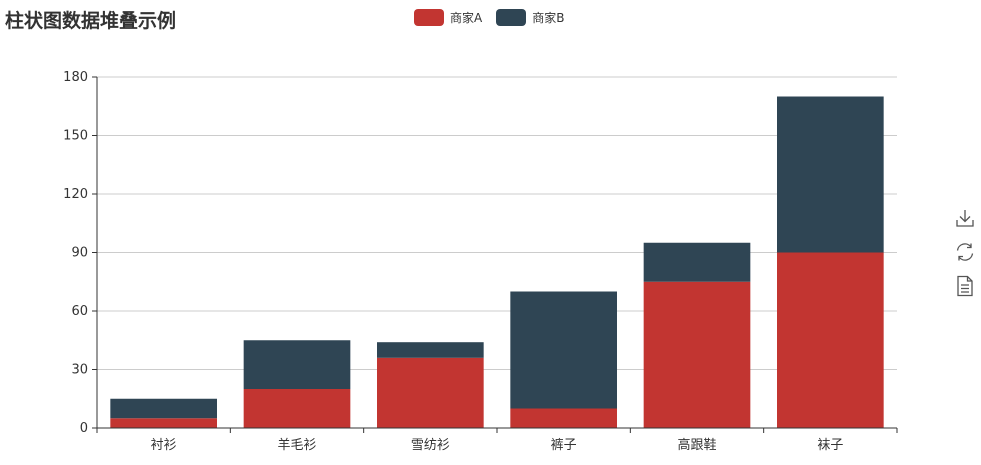  What do you see at coordinates (84, 428) in the screenshot?
I see `y-tick-label: 0` at bounding box center [84, 428].